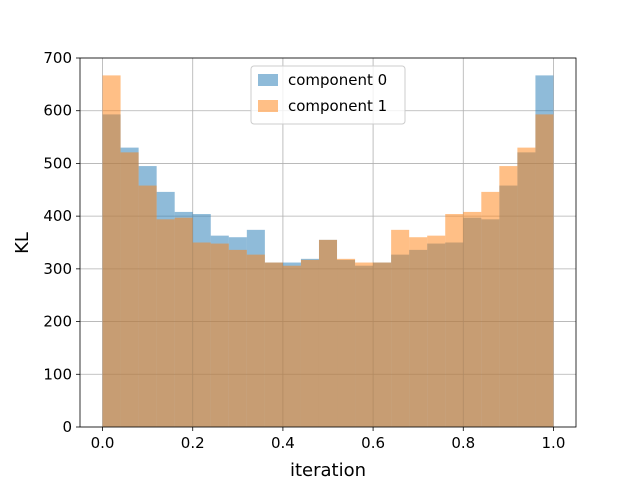 This screenshot has height=480, width=640. I want to click on x-tick-label: 0.4, so click(283, 443).